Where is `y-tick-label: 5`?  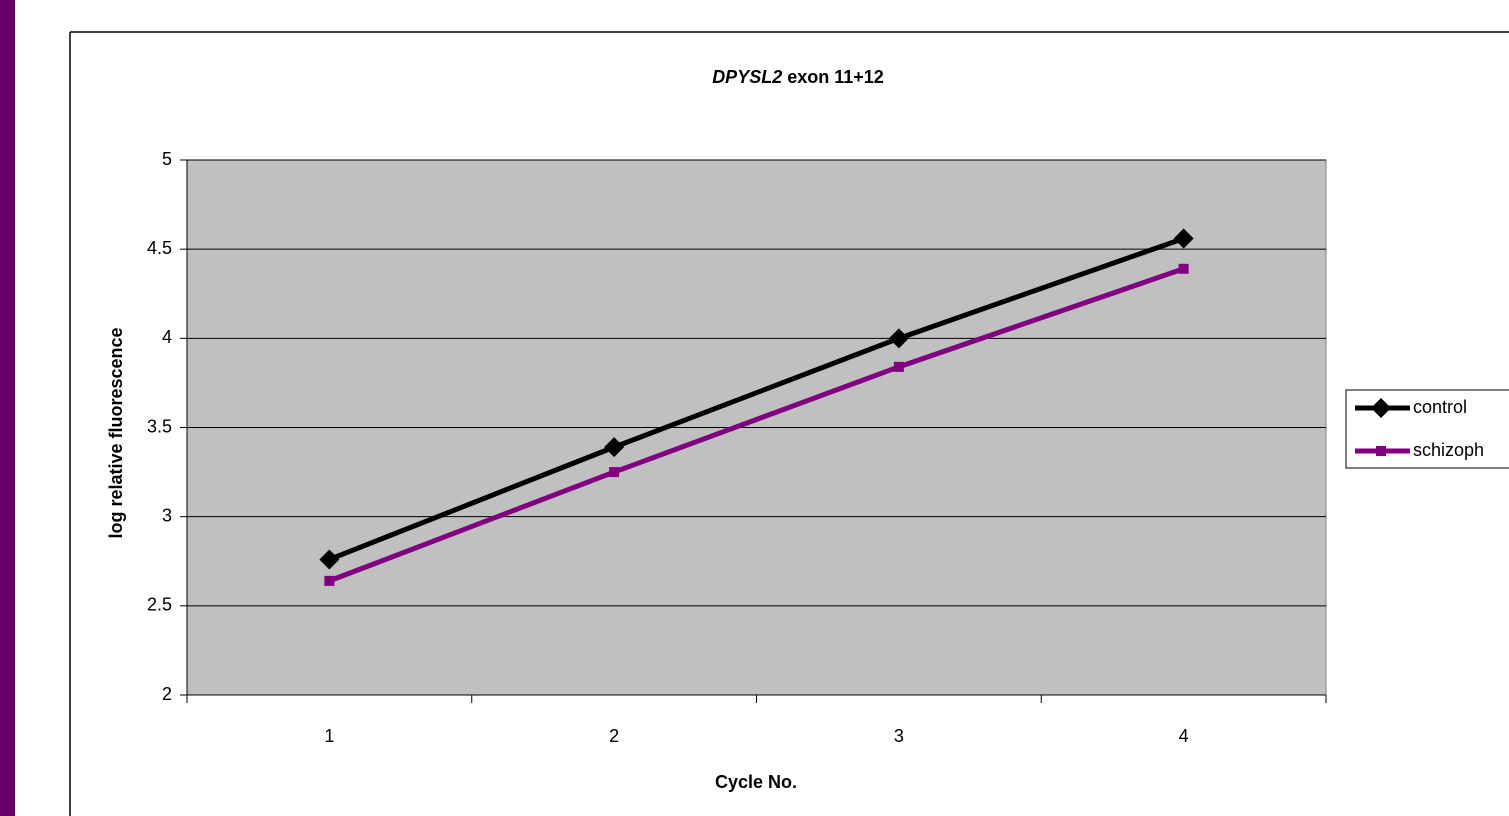 y-tick-label: 5 is located at coordinates (167, 159).